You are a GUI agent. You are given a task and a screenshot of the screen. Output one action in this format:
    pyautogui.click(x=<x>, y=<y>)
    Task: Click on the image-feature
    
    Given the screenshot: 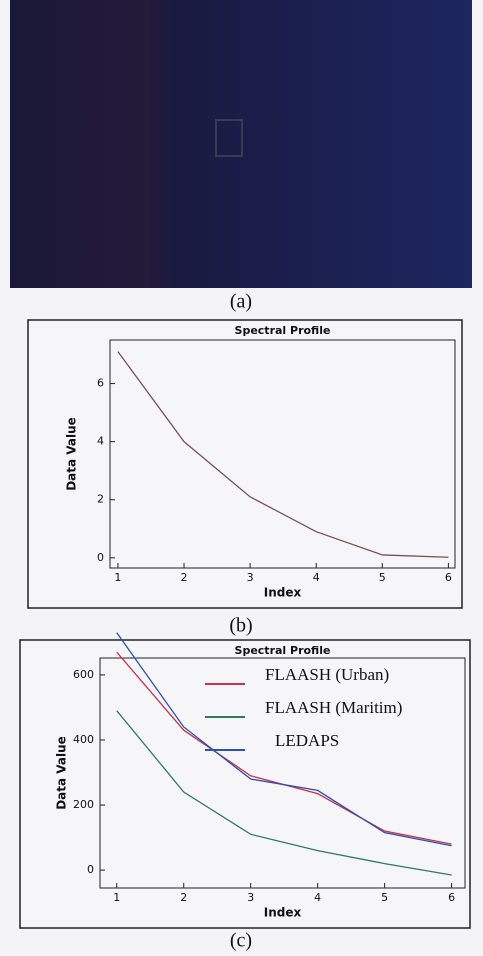 What is the action you would take?
    pyautogui.click(x=229, y=138)
    